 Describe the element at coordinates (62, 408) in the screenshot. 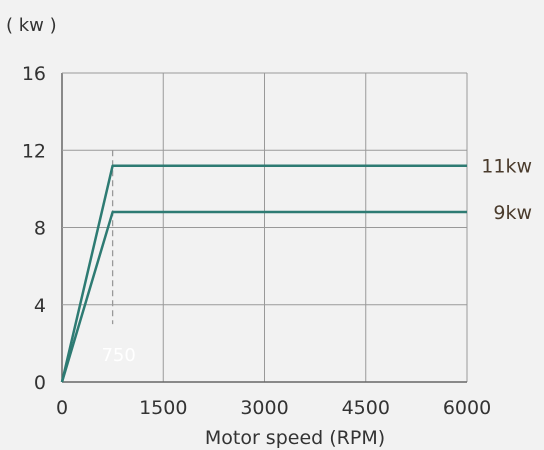

I see `x-tick-label: 0` at that location.